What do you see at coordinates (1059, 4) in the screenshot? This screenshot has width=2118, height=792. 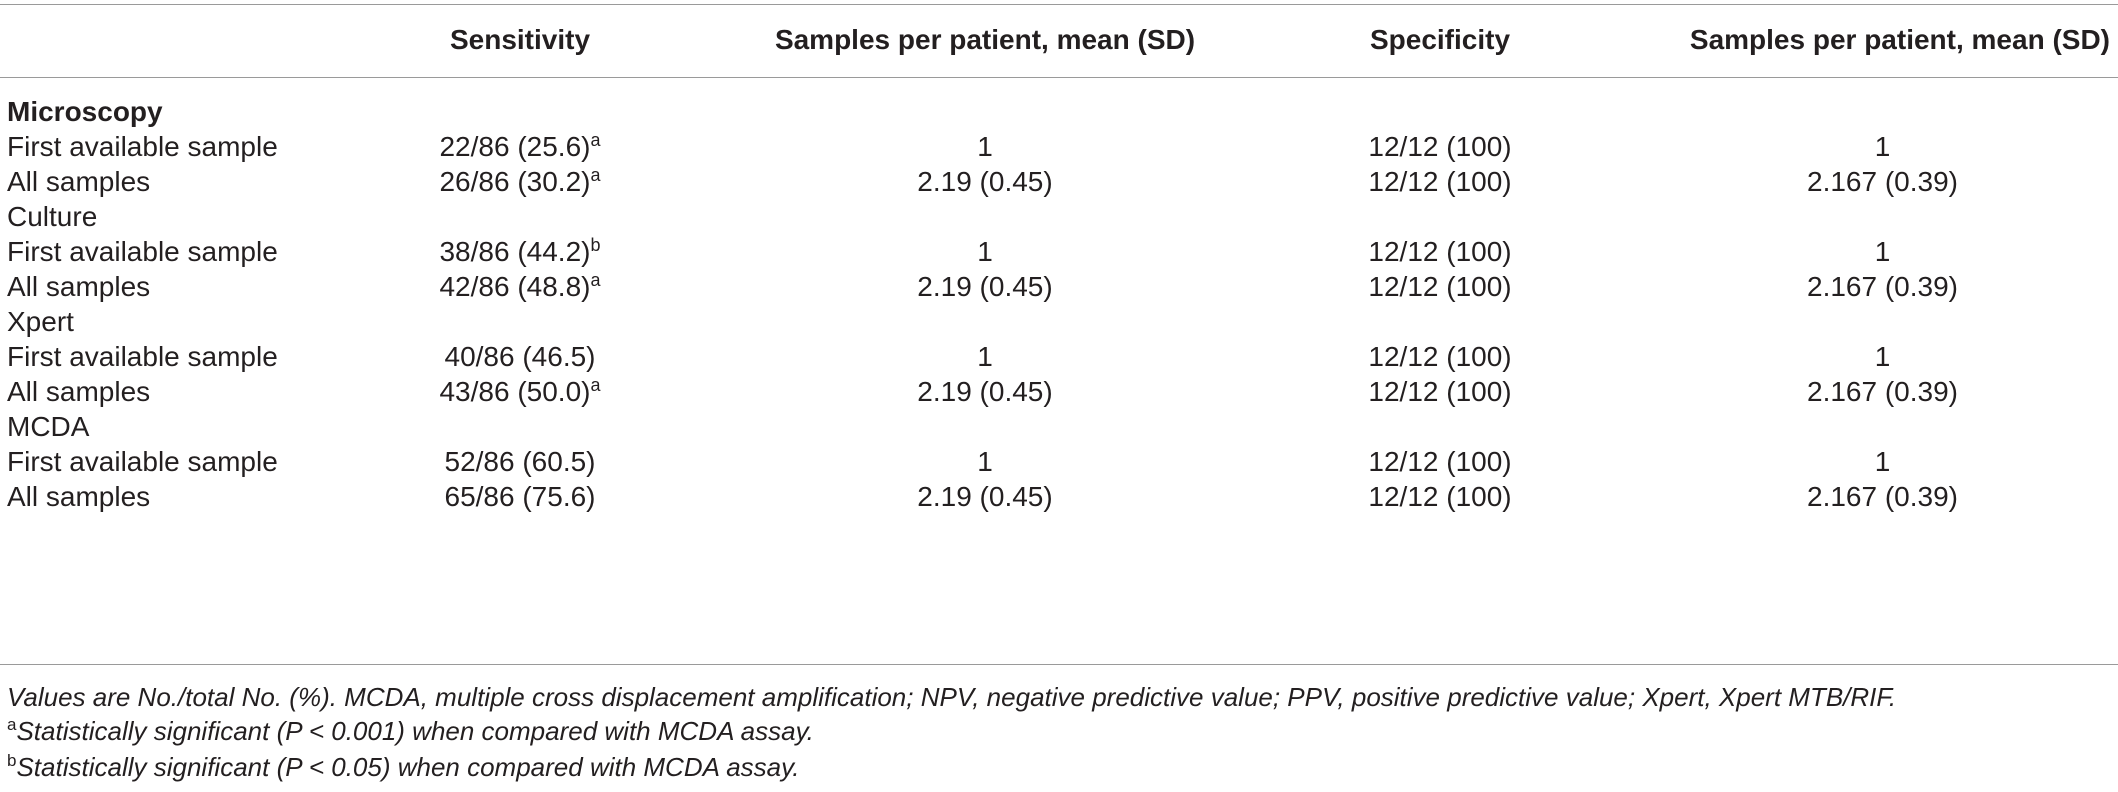 I see `table-top-rule` at bounding box center [1059, 4].